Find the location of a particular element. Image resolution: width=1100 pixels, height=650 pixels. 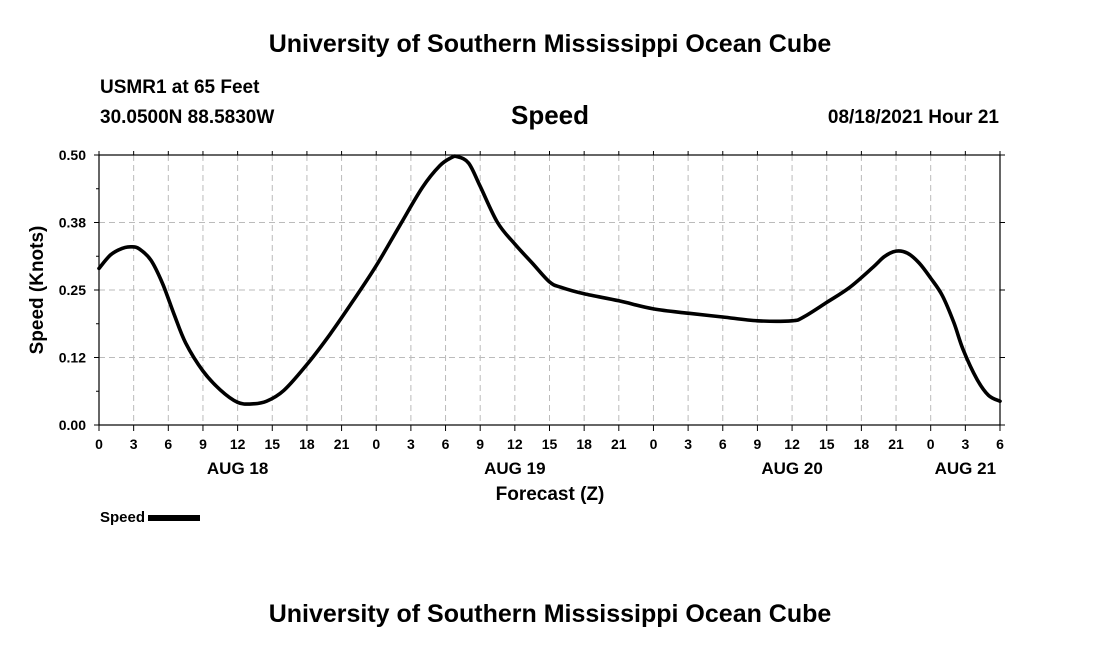

day-labels: AUG 18 AUG 19 AUG 20 AUG 21 is located at coordinates (601, 468).